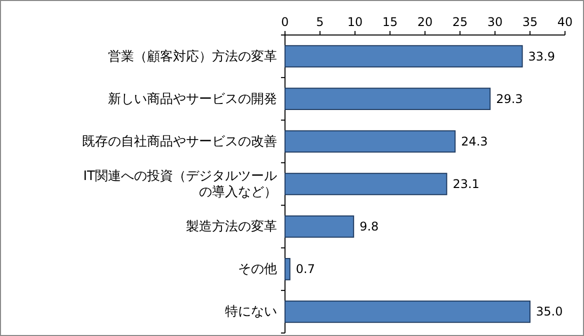  What do you see at coordinates (495, 22) in the screenshot?
I see `x-tick-label: 30` at bounding box center [495, 22].